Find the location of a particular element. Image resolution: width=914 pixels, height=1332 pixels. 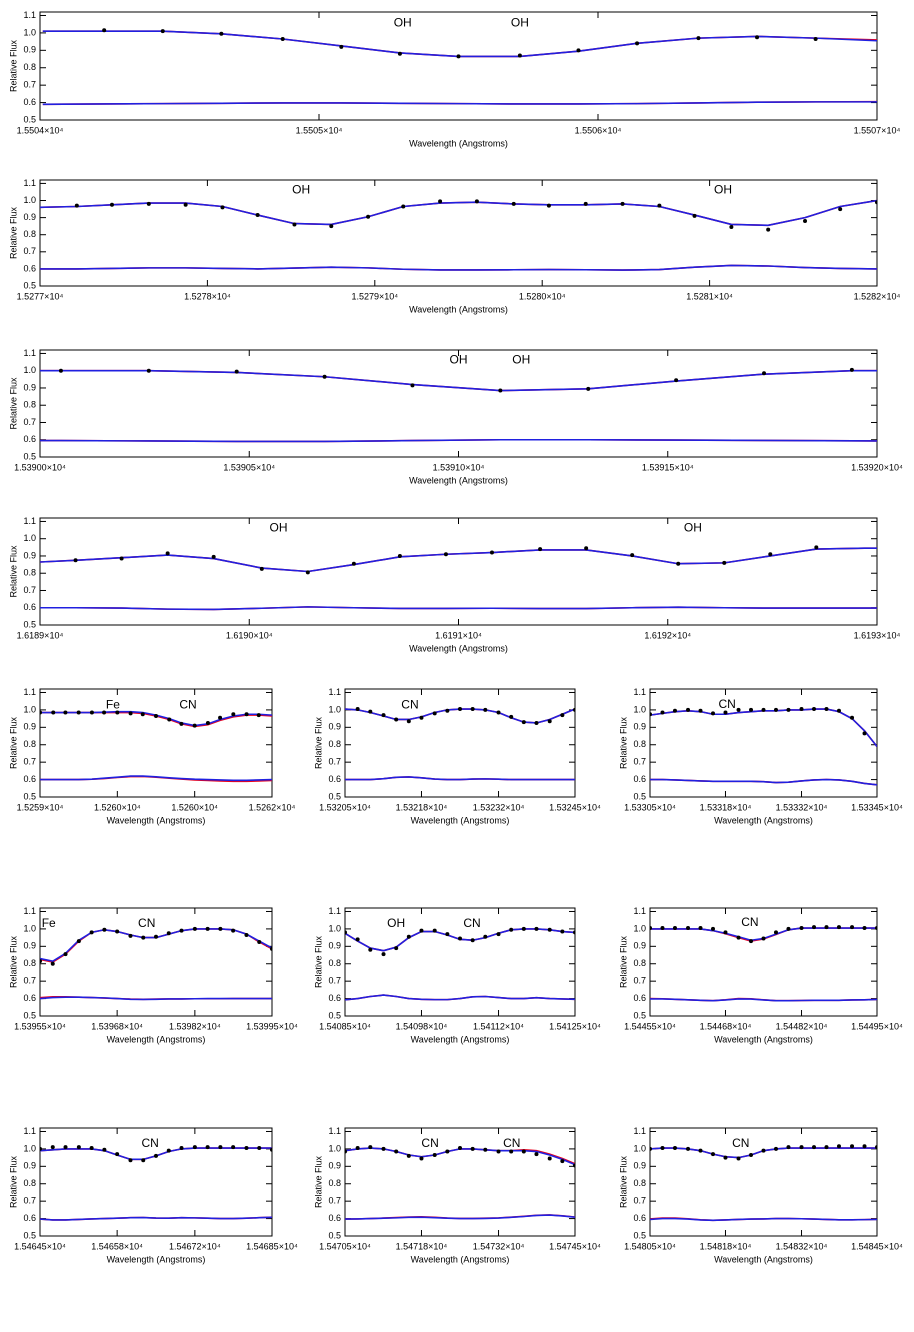

x-tick-label: 1.53245×10⁴ is located at coordinates (575, 807).